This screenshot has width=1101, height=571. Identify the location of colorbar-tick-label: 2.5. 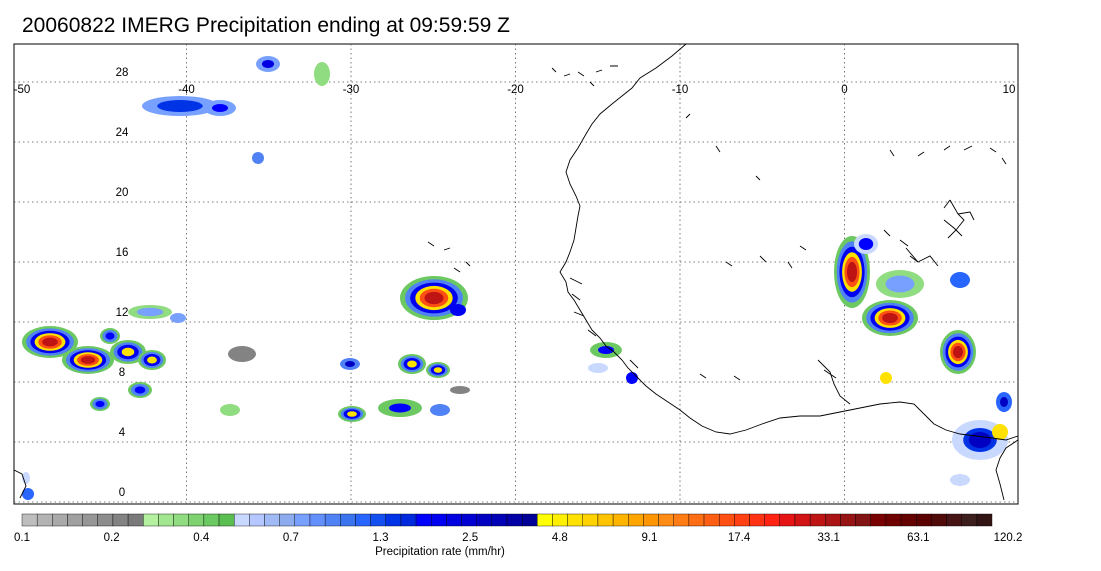
(470, 538).